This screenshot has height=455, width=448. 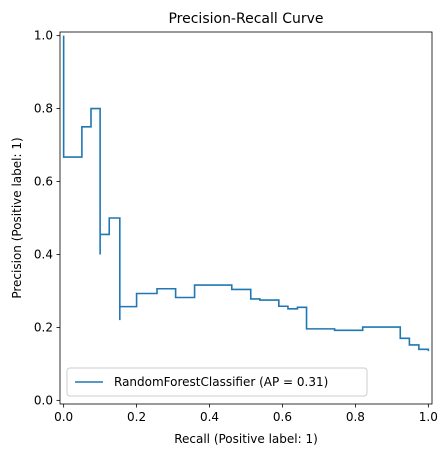 What do you see at coordinates (209, 417) in the screenshot?
I see `x-tick-label: 0.4` at bounding box center [209, 417].